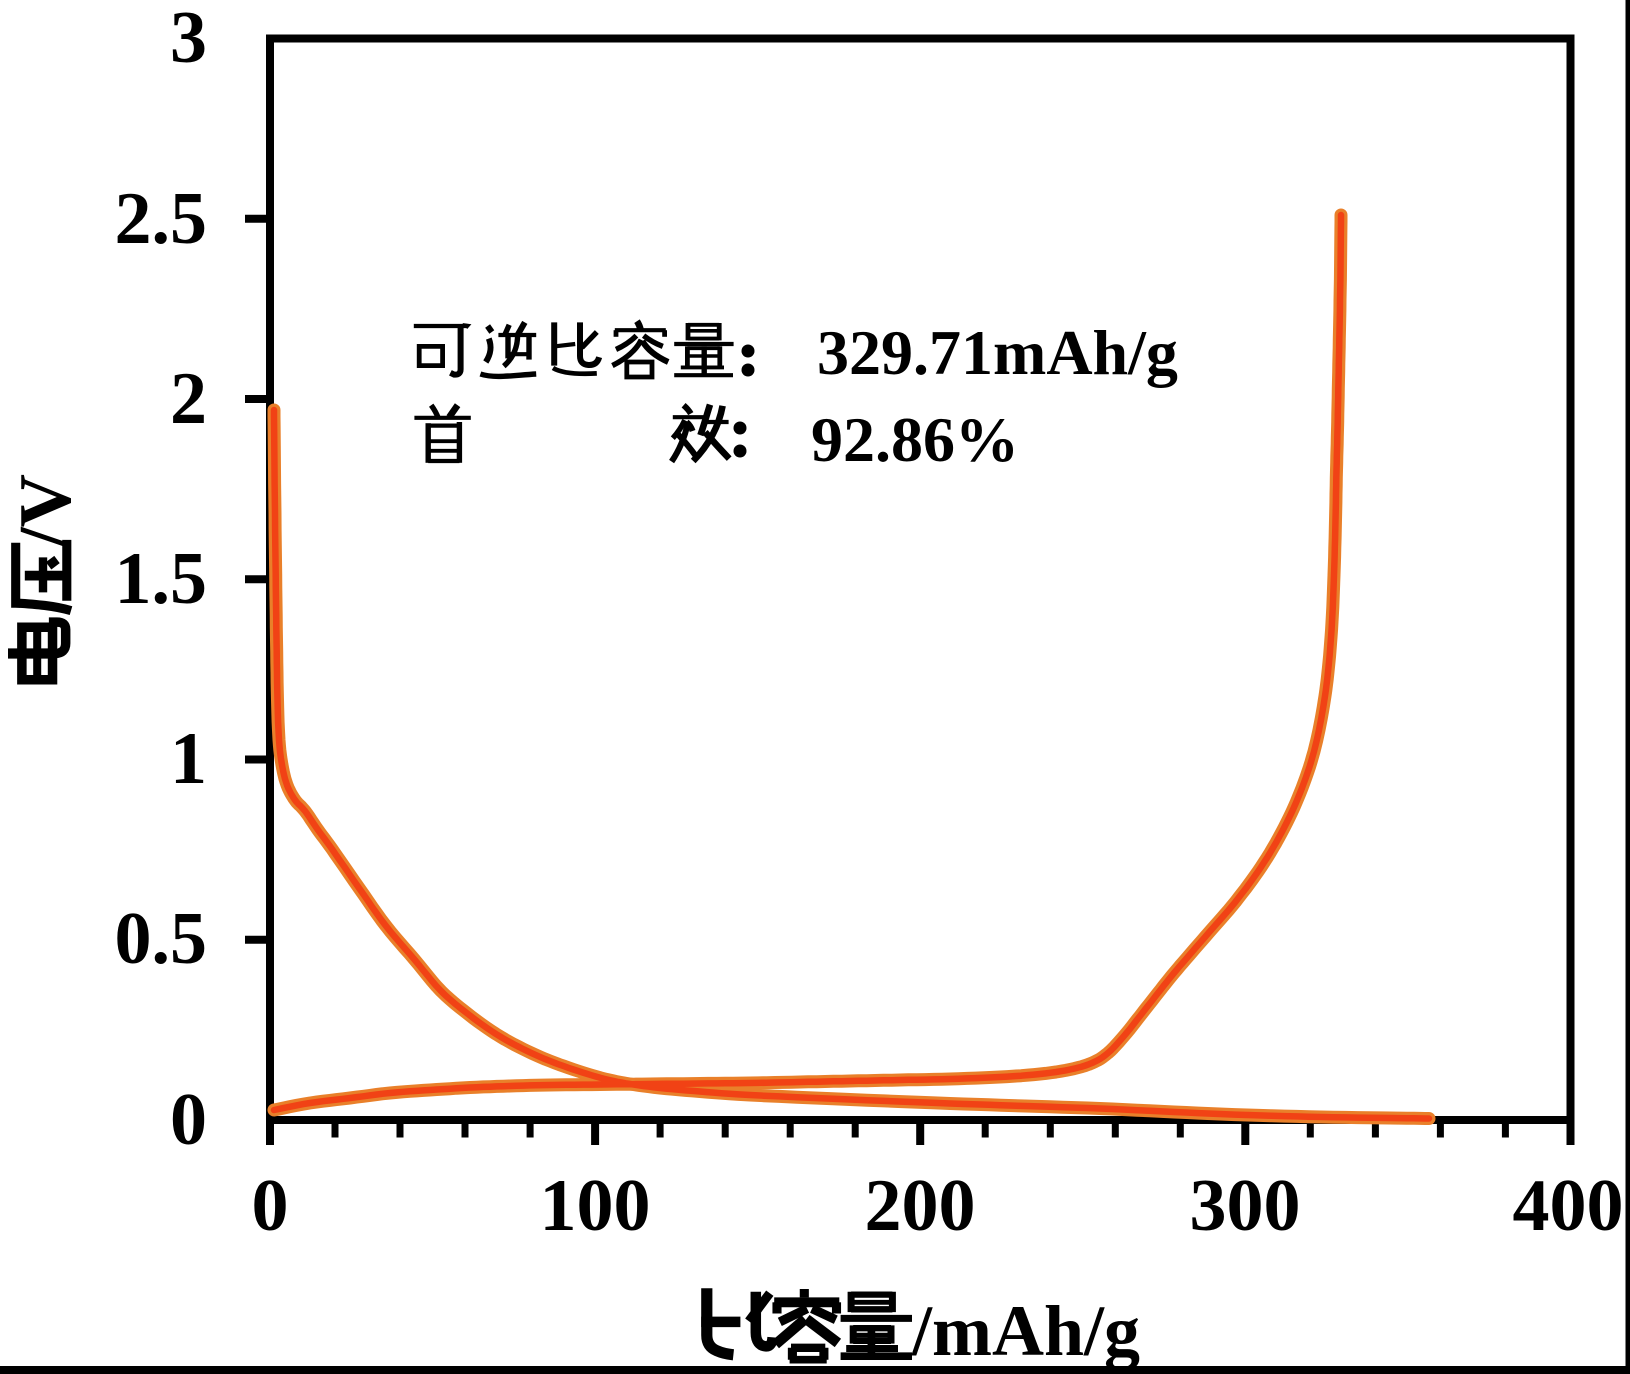 This screenshot has height=1374, width=1630. What do you see at coordinates (1245, 1206) in the screenshot?
I see `svg-text: 300` at bounding box center [1245, 1206].